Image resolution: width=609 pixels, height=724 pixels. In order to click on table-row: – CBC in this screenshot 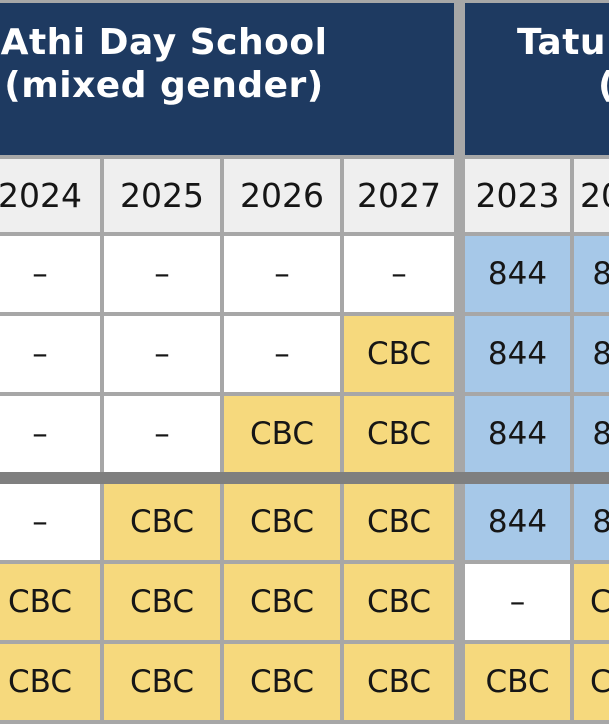, I will do `click(537, 602)`.